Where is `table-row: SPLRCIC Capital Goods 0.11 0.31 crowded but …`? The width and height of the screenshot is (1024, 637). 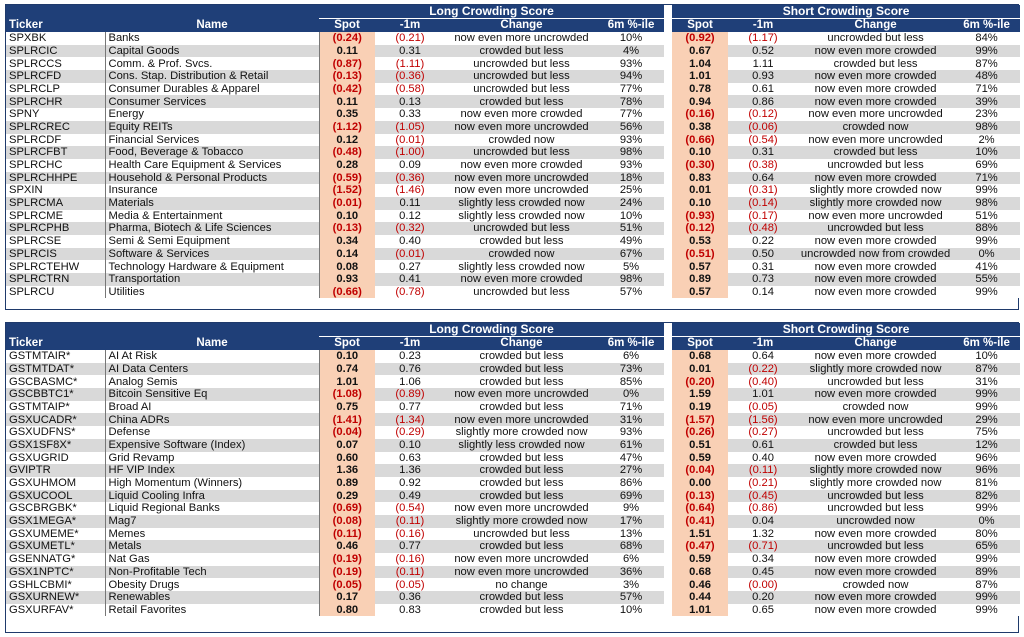 table-row: SPLRCIC Capital Goods 0.11 0.31 crowded but … is located at coordinates (513, 51).